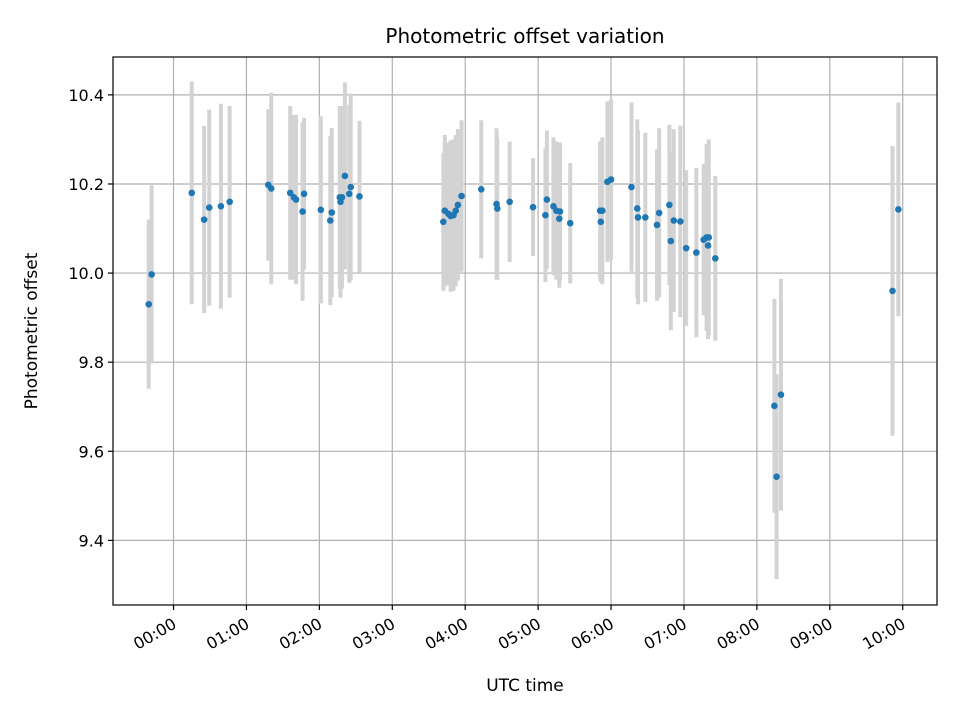 The height and width of the screenshot is (720, 960). What do you see at coordinates (90, 318) in the screenshot?
I see `y-axis: 9.4 9.6 9.8 10.0 10.2 10.4` at bounding box center [90, 318].